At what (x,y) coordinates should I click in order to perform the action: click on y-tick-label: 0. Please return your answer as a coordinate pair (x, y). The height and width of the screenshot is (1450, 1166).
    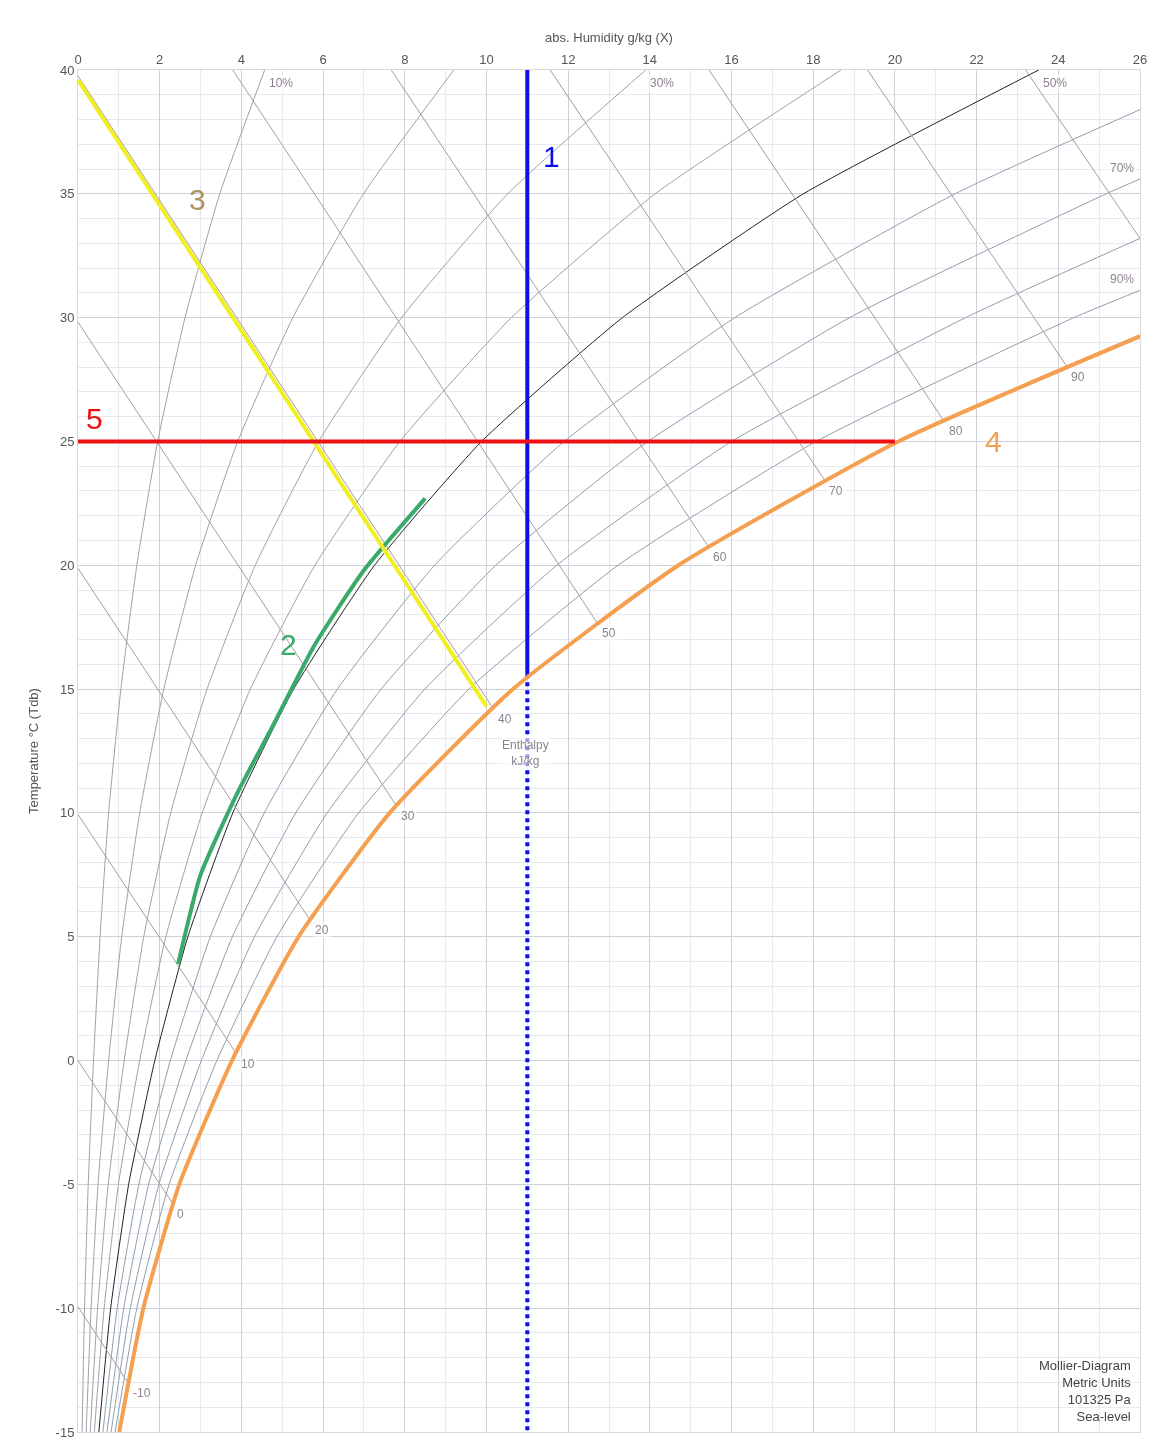
    Looking at the image, I should click on (71, 1061).